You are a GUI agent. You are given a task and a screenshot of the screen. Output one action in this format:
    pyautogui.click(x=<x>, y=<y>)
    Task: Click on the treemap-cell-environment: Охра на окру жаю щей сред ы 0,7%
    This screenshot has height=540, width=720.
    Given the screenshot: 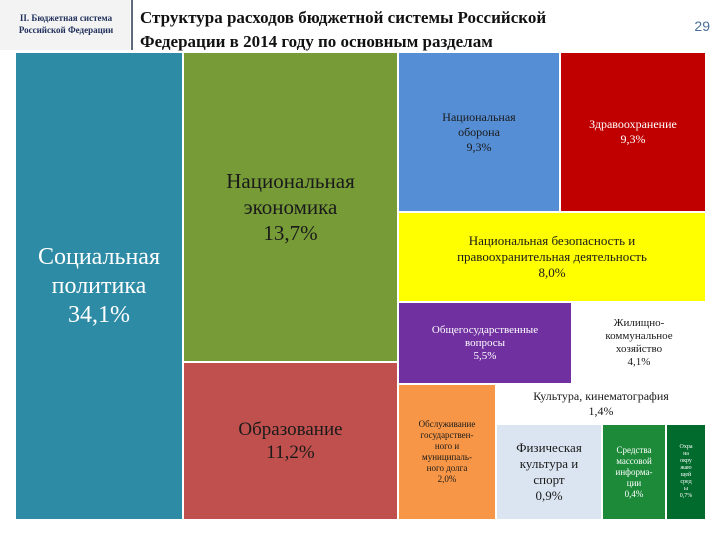 What is the action you would take?
    pyautogui.click(x=686, y=472)
    